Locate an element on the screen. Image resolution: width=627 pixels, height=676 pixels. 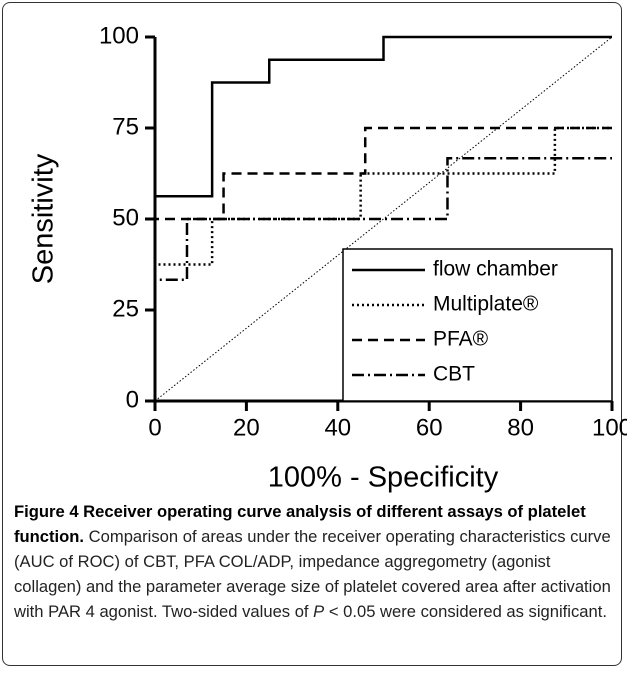
y-tick-label: 75 is located at coordinates (125, 126).